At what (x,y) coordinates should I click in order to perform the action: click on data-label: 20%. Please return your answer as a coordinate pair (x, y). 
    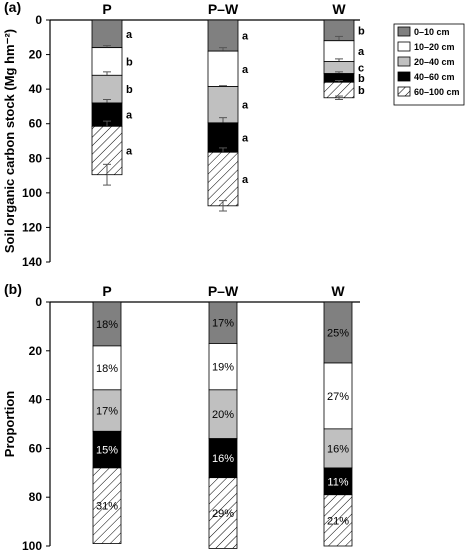
    Looking at the image, I should click on (223, 415).